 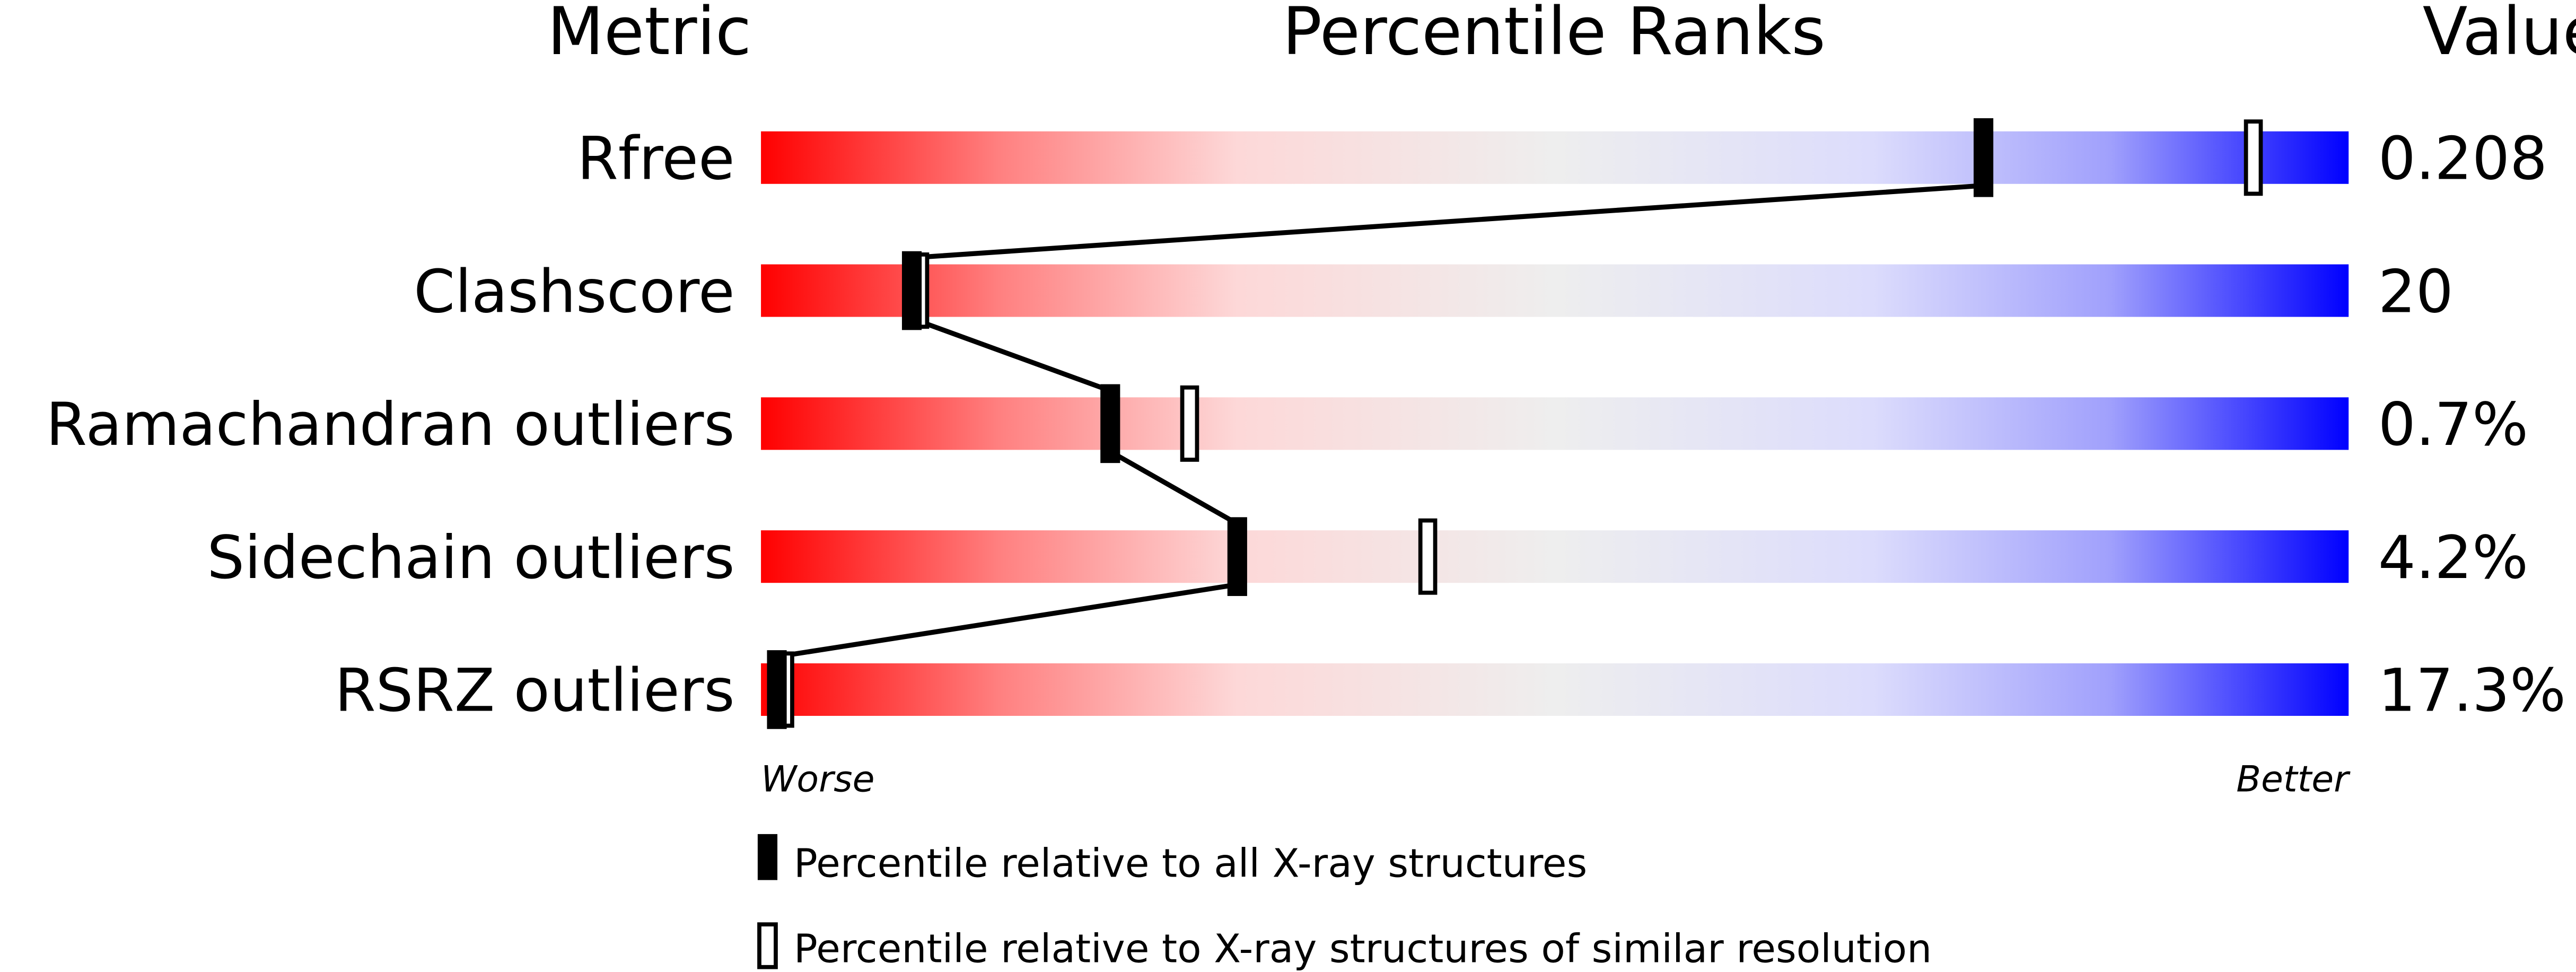 What do you see at coordinates (817, 779) in the screenshot?
I see `axis-label-worse: Worse` at bounding box center [817, 779].